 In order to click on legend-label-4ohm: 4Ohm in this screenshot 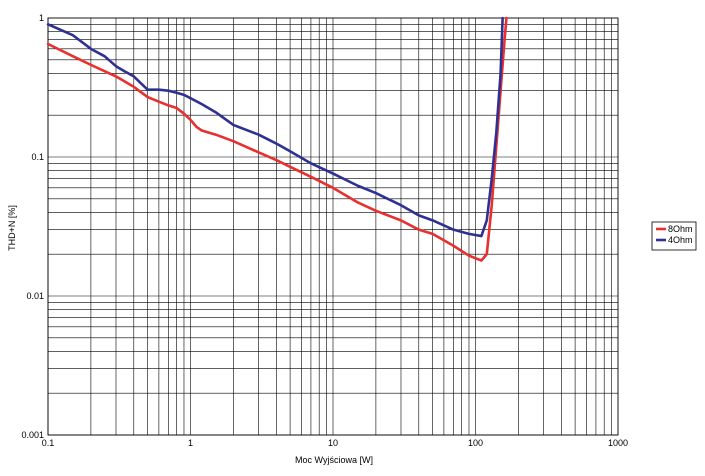, I will do `click(680, 240)`.